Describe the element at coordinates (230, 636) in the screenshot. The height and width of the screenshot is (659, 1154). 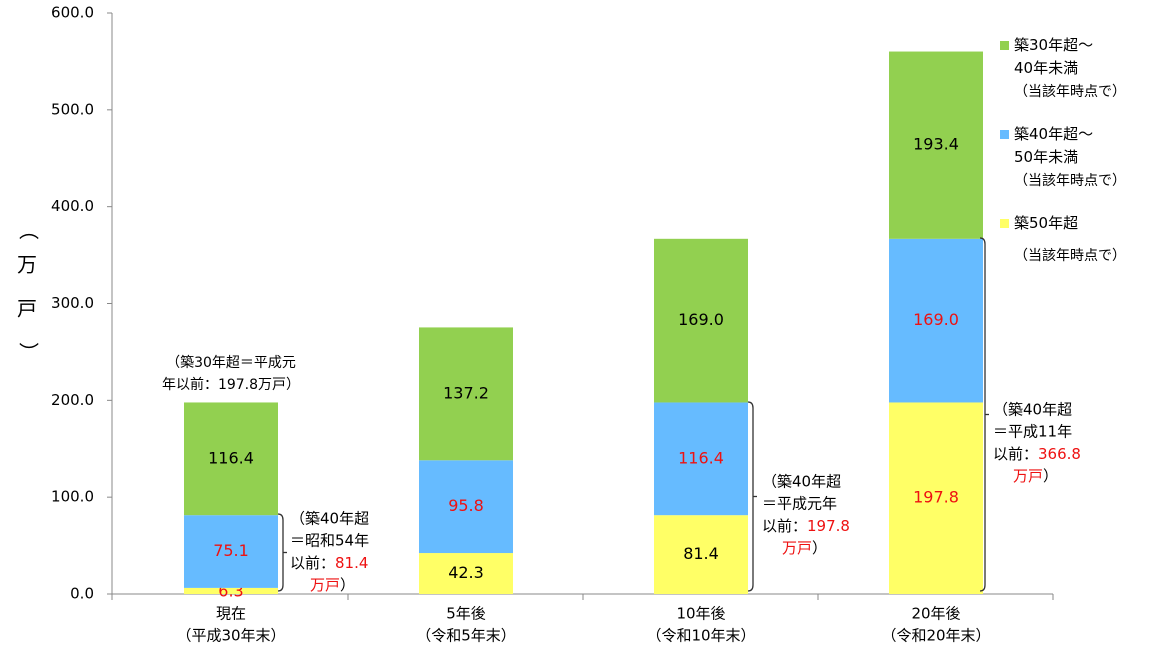
I see `x-tick-label-line2: （平成30年末）` at that location.